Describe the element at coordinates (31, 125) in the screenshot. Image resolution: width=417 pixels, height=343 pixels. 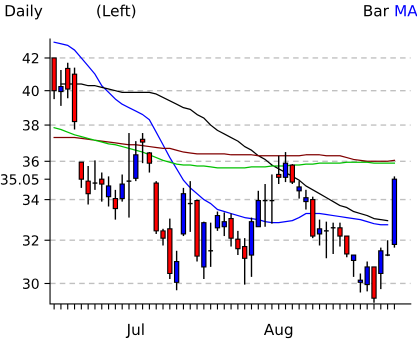
I see `y-tick-label: 38` at that location.